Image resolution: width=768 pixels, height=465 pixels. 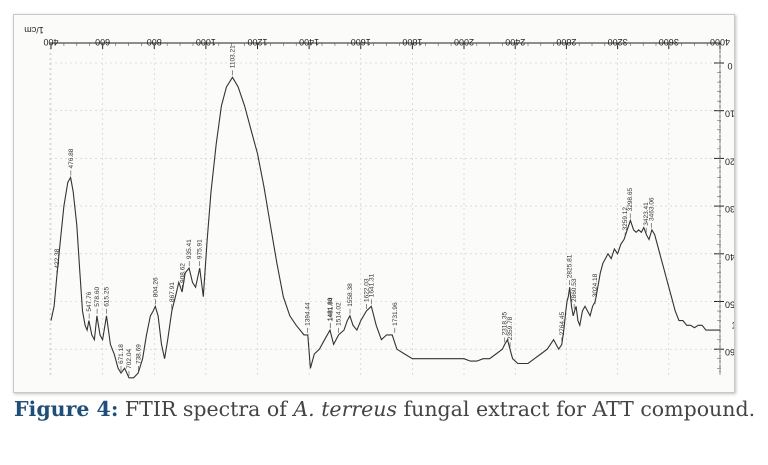 What do you see at coordinates (562, 324) in the screenshot?
I see `peak-label: 2764.45` at bounding box center [562, 324].